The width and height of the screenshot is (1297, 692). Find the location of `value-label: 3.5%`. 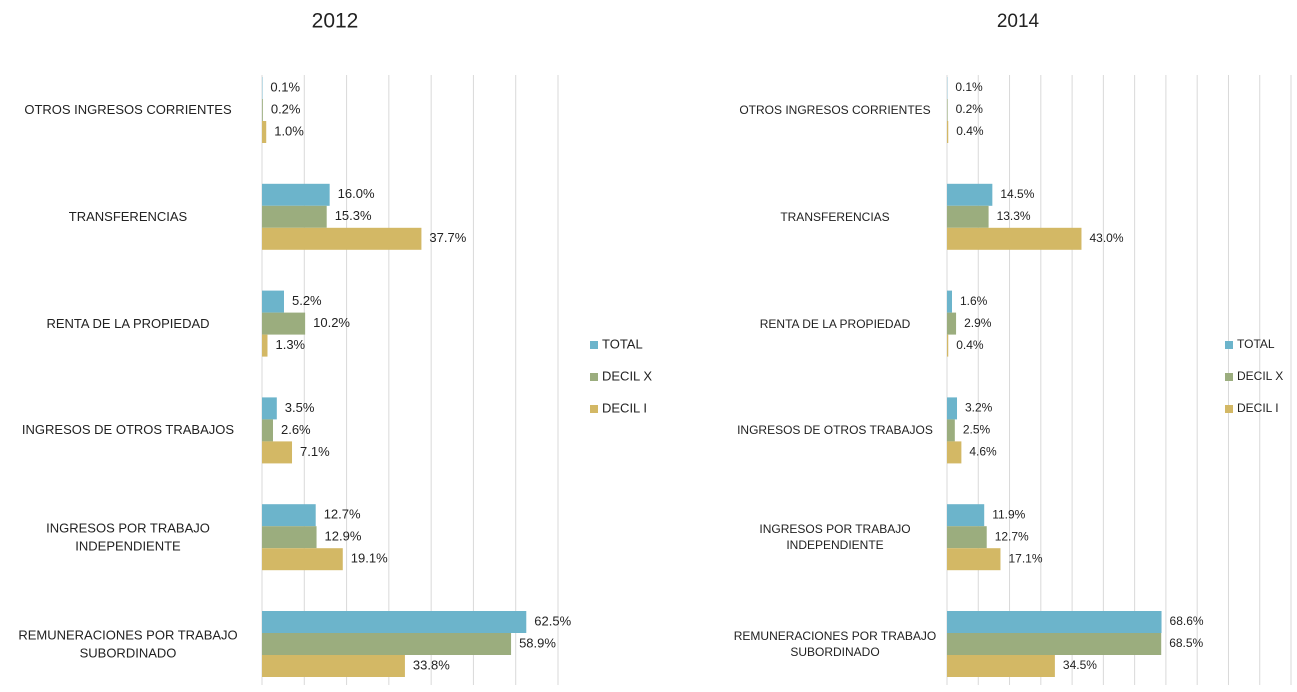

value-label: 3.5% is located at coordinates (300, 407).